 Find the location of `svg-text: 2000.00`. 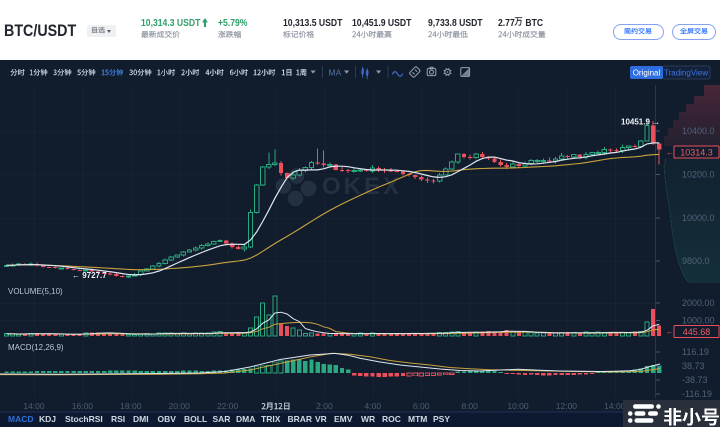

svg-text: 2000.00 is located at coordinates (698, 303).